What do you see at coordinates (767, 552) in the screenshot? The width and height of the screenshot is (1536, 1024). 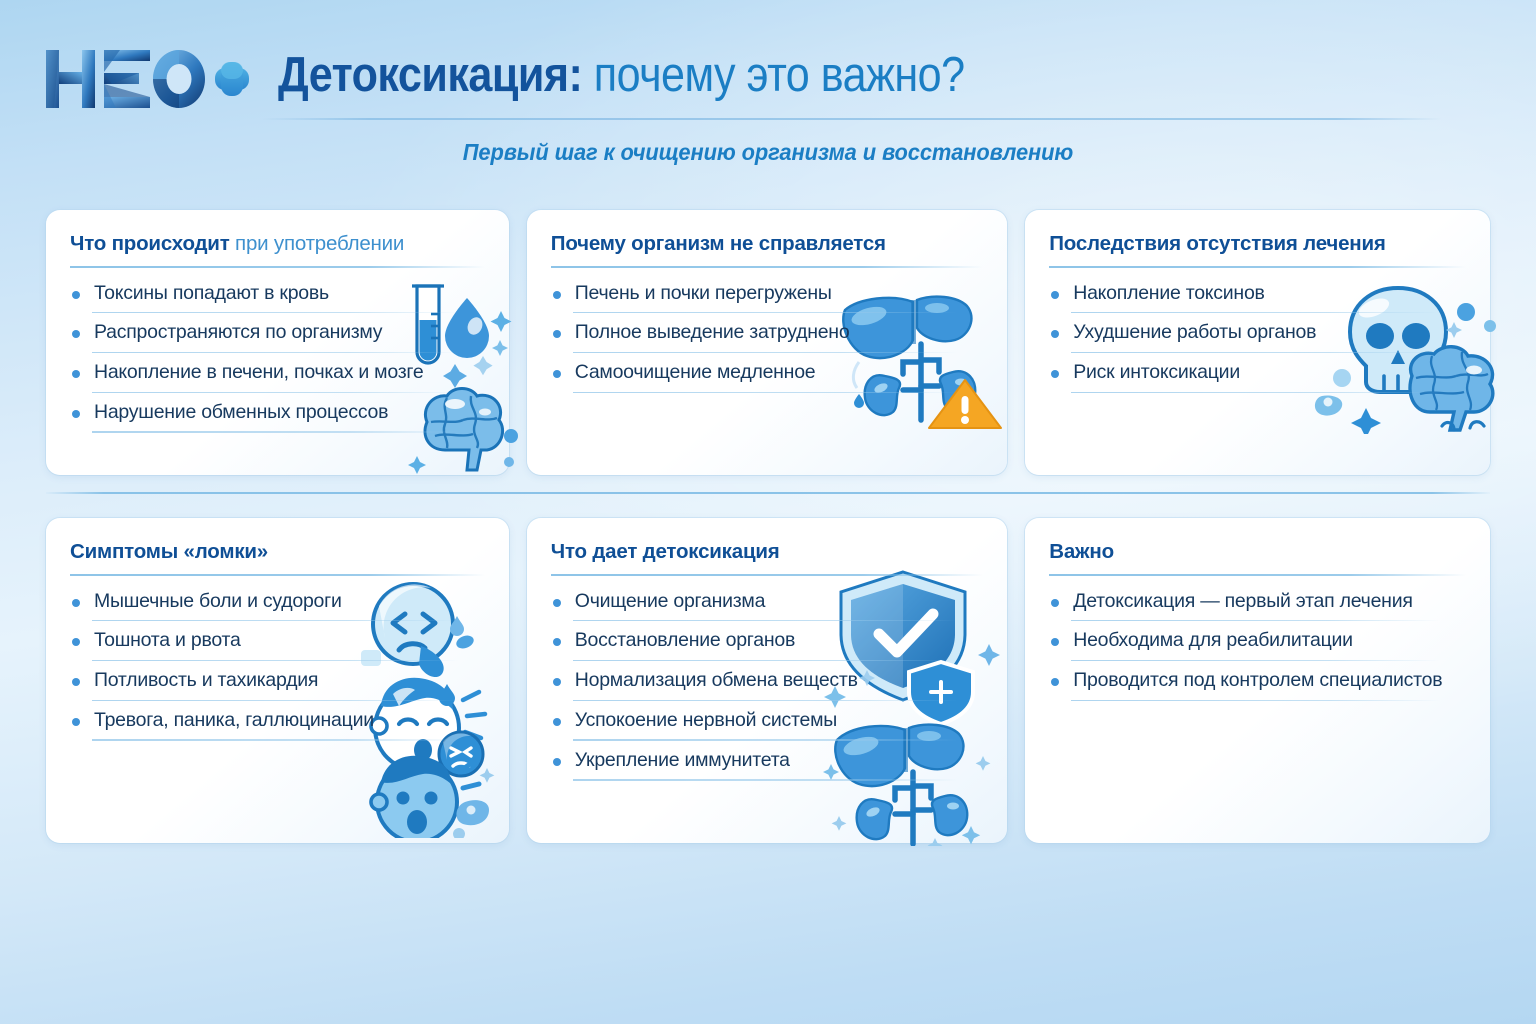 I see `card-title: Что дает детоксикация` at bounding box center [767, 552].